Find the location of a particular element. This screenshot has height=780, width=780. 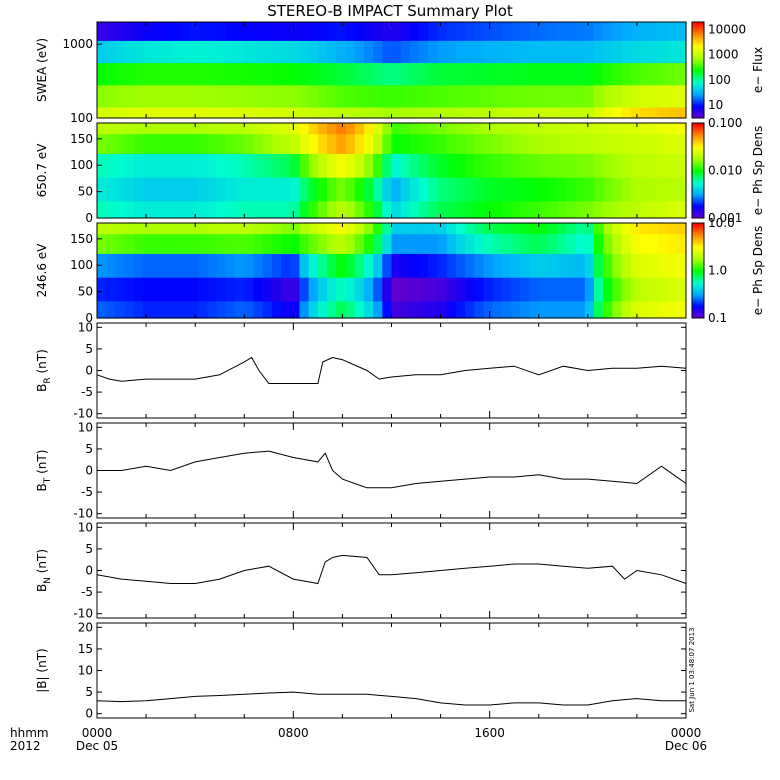

y-axis-label: BT (nT) is located at coordinates (44, 471).